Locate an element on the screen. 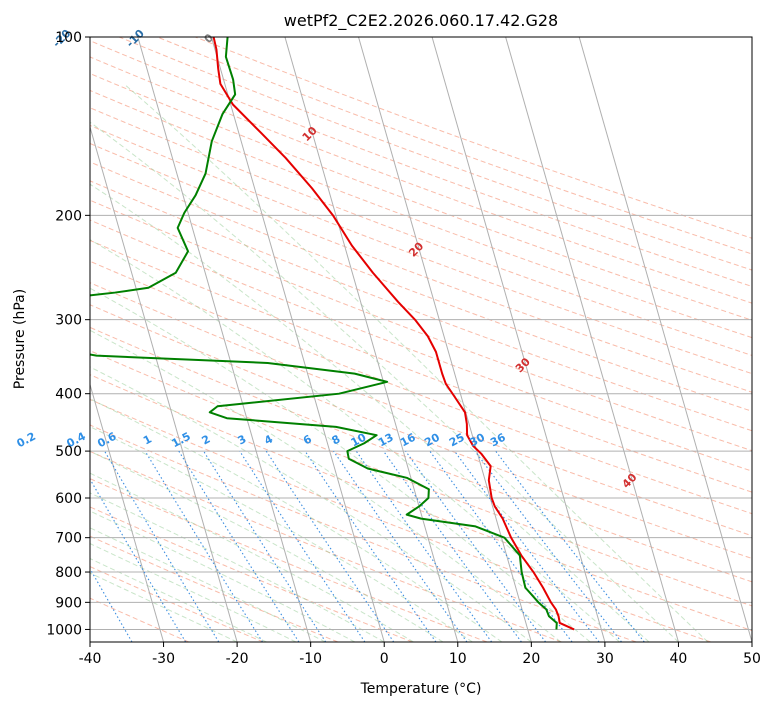 Image resolution: width=775 pixels, height=708 pixels. y-tick-label: 600 is located at coordinates (68, 499).